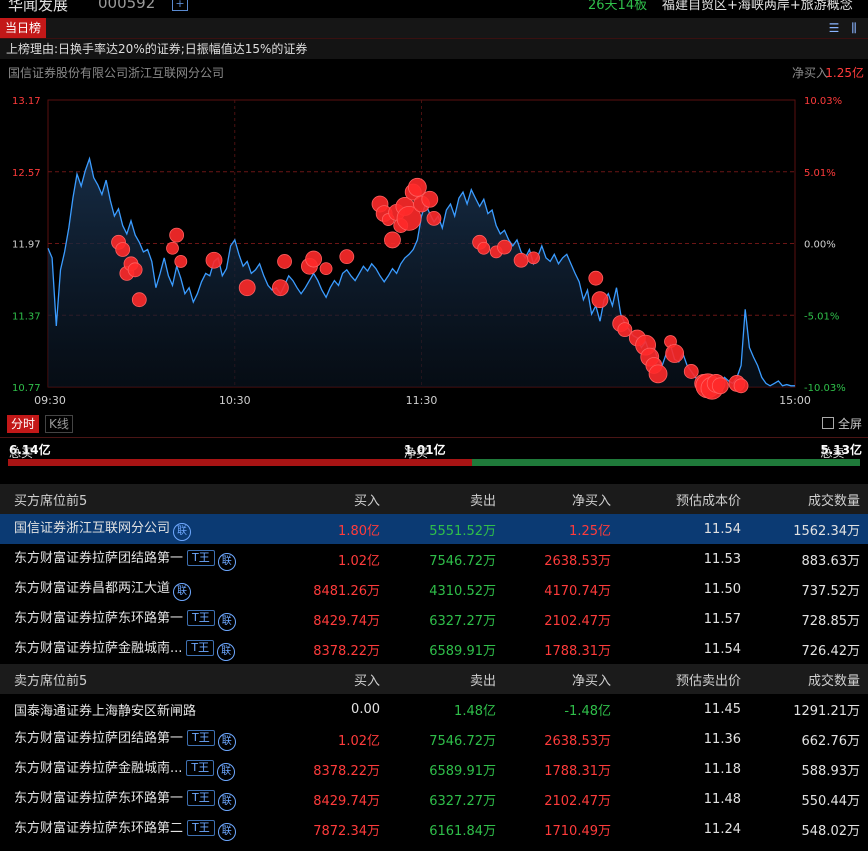  I want to click on y-pct-tick: 10.03%, so click(823, 101).